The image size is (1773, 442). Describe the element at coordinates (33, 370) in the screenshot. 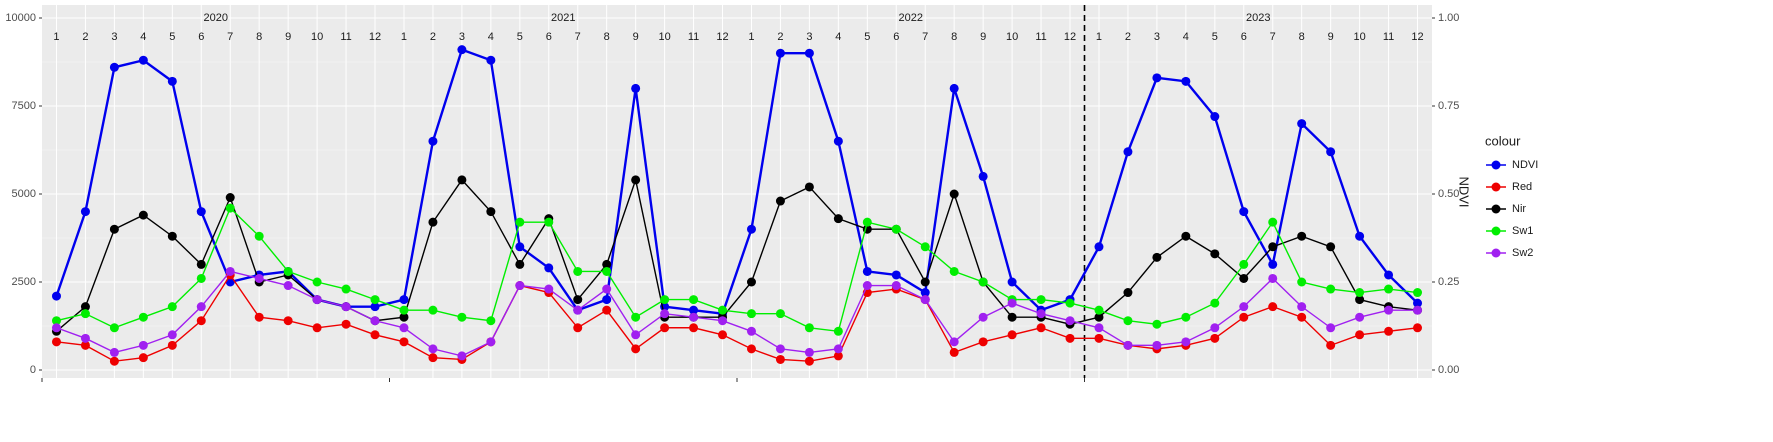

I see `y-tick-label: 0` at that location.